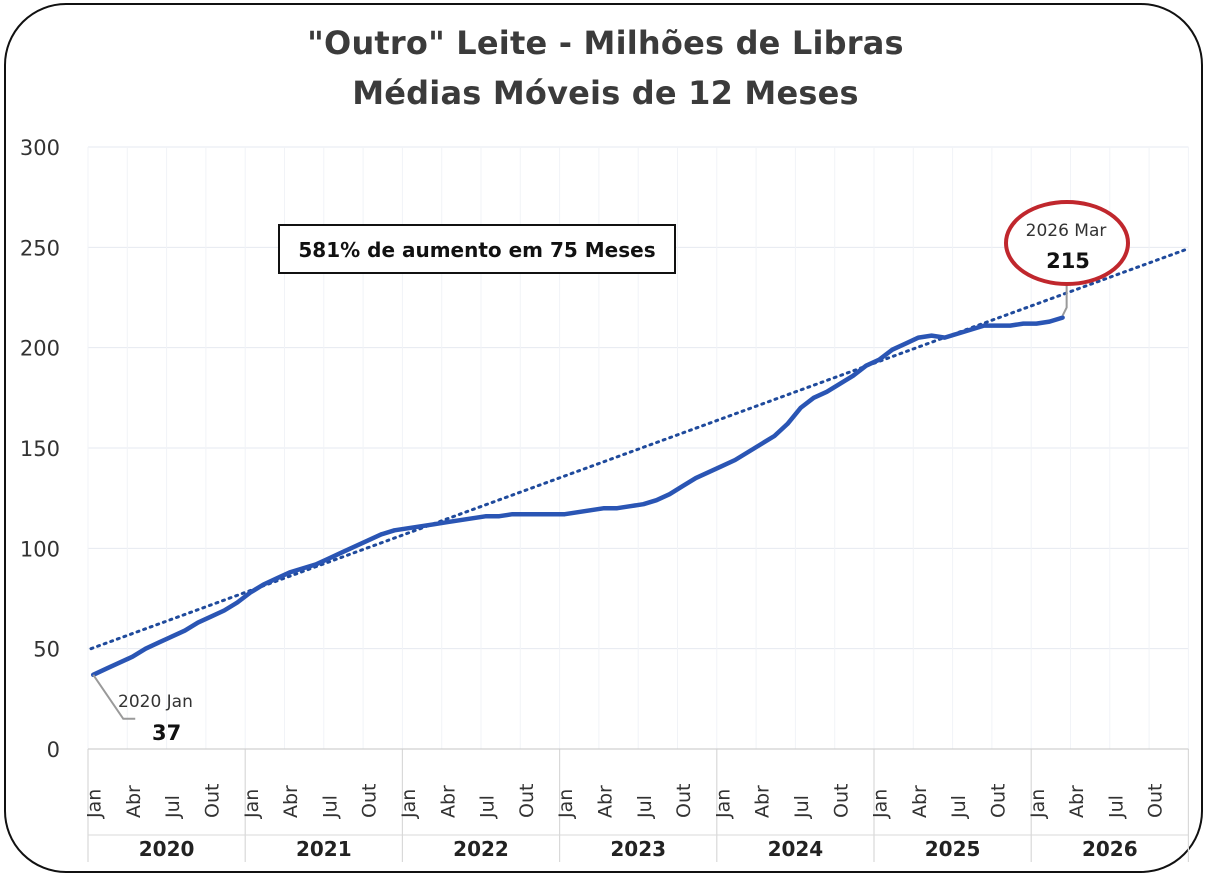 The width and height of the screenshot is (1211, 880). What do you see at coordinates (167, 849) in the screenshot?
I see `year-label: 2020` at bounding box center [167, 849].